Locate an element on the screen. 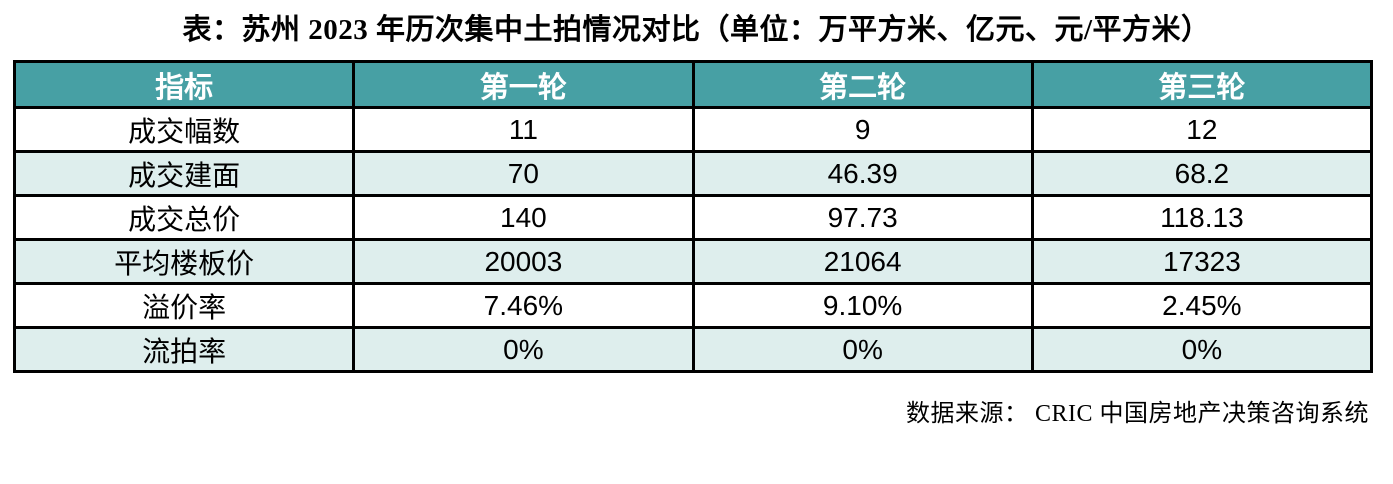  cell-value: 21064 is located at coordinates (862, 261).